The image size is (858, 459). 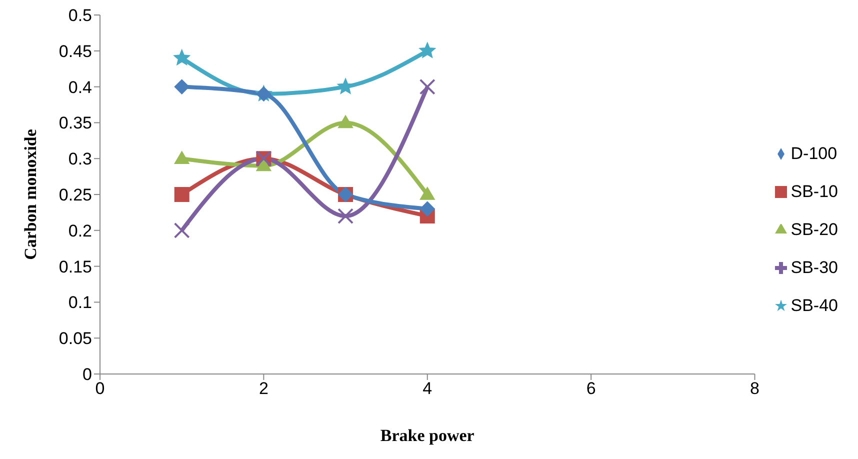 I want to click on x-tick-label: 2, so click(x=263, y=388).